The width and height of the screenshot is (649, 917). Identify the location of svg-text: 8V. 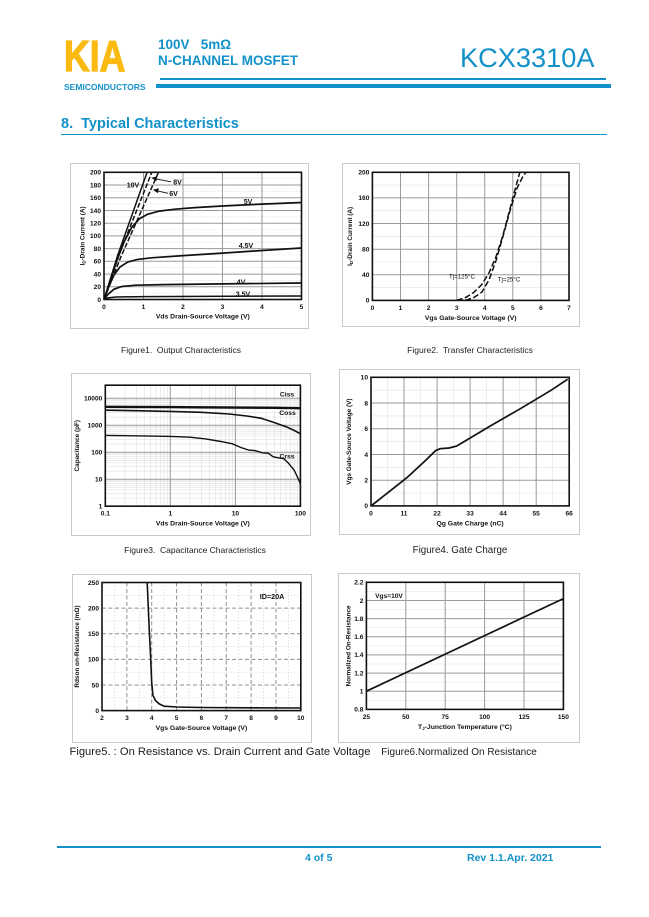
(177, 183).